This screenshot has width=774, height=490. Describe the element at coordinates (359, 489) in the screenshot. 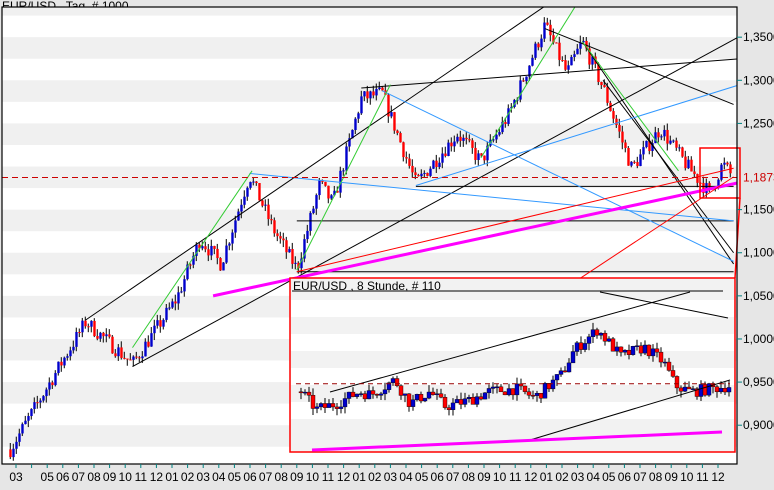

I see `x-year-label: 2004` at that location.